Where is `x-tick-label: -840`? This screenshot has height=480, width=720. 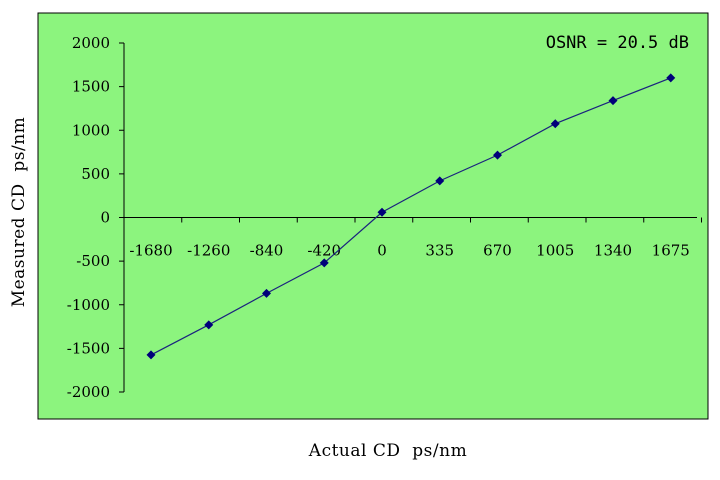
x-tick-label: -840 is located at coordinates (267, 251).